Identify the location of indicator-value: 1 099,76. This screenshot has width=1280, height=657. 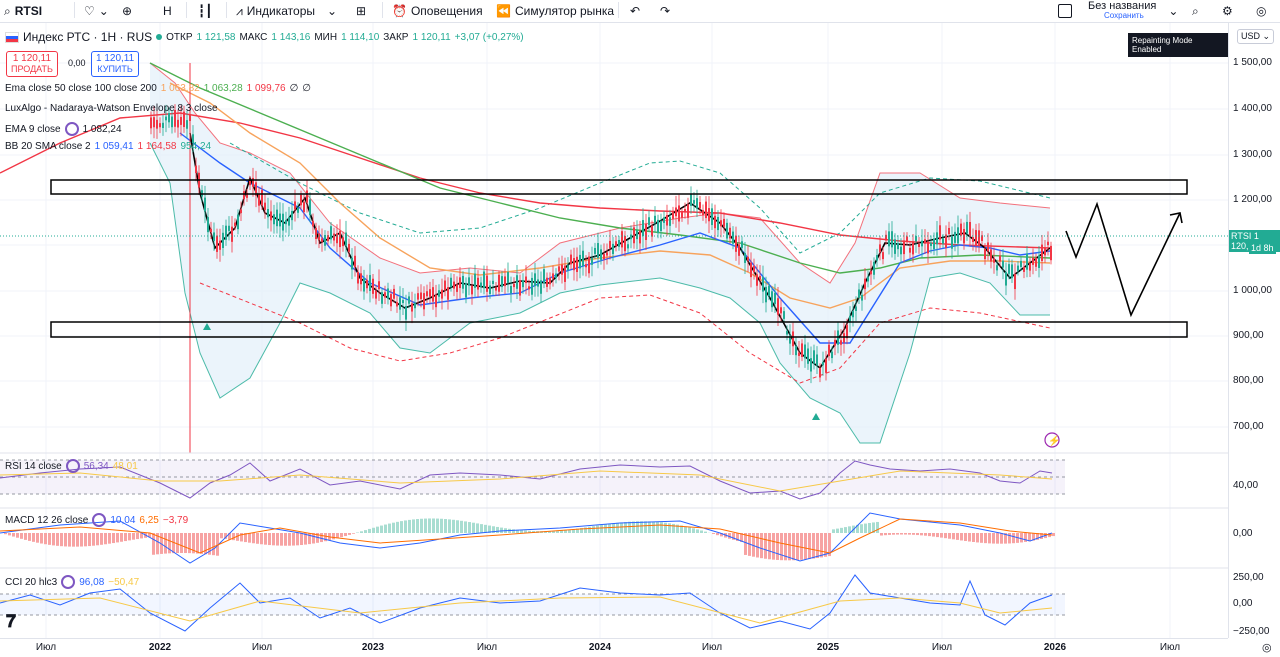
(266, 88).